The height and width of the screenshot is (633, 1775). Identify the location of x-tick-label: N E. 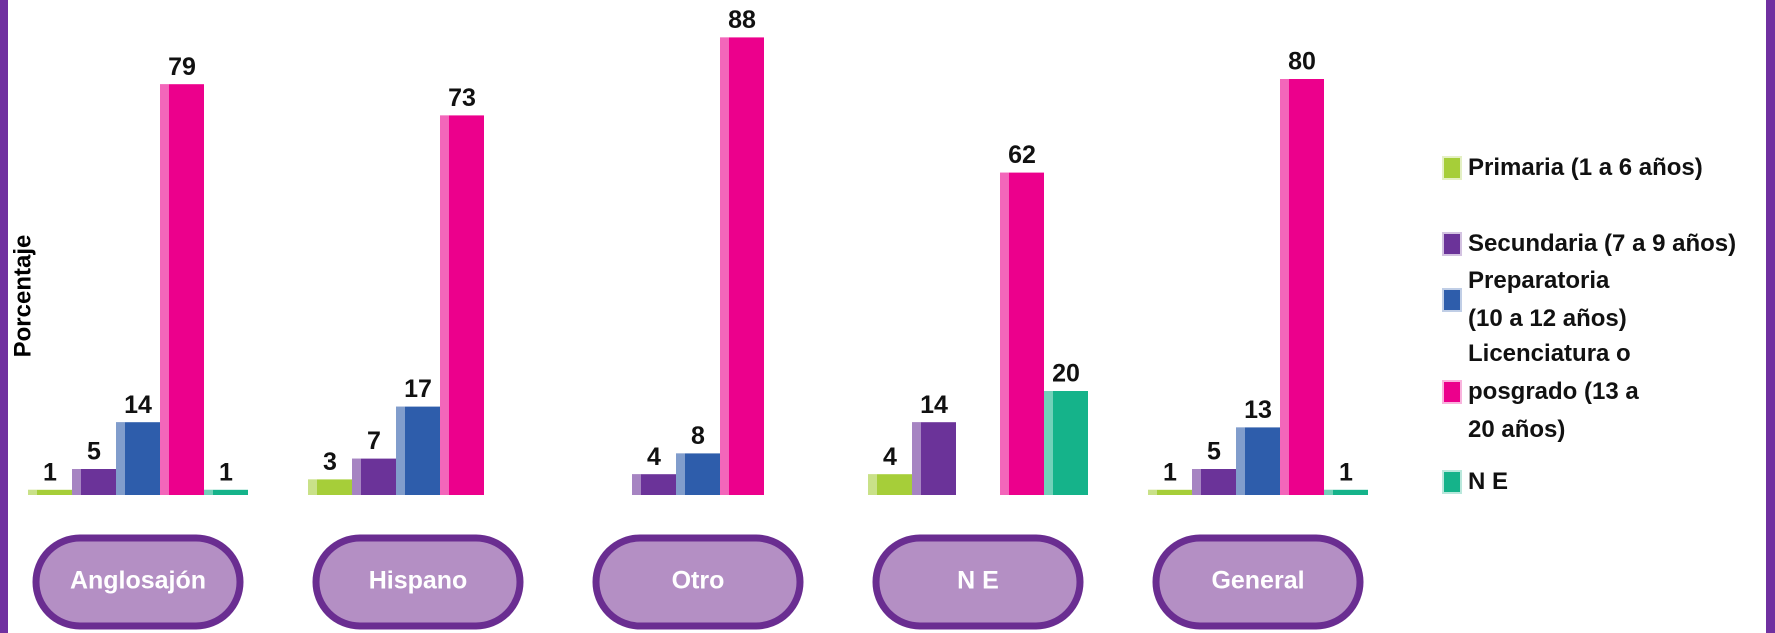
(978, 581).